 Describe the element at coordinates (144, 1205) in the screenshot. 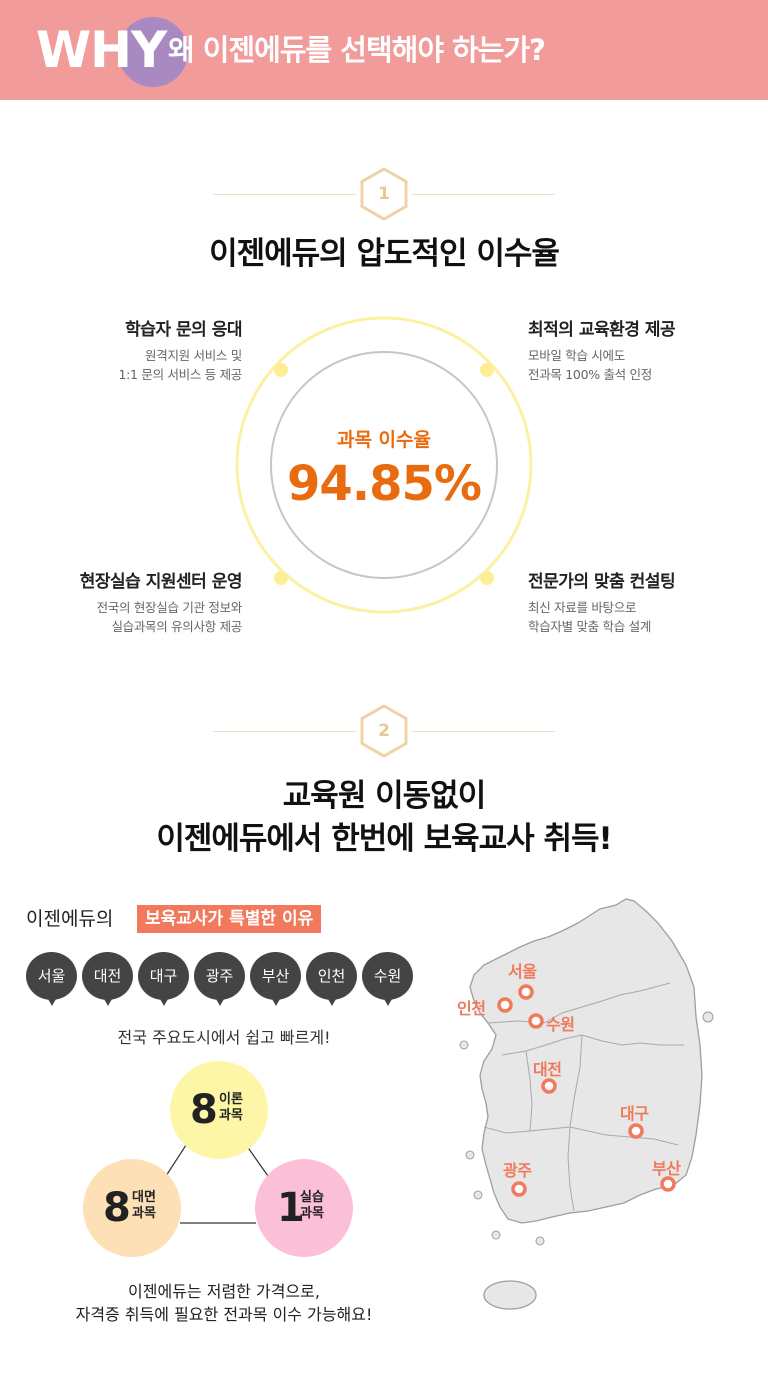

I see `in-person-courses-label: 대면 과목` at that location.